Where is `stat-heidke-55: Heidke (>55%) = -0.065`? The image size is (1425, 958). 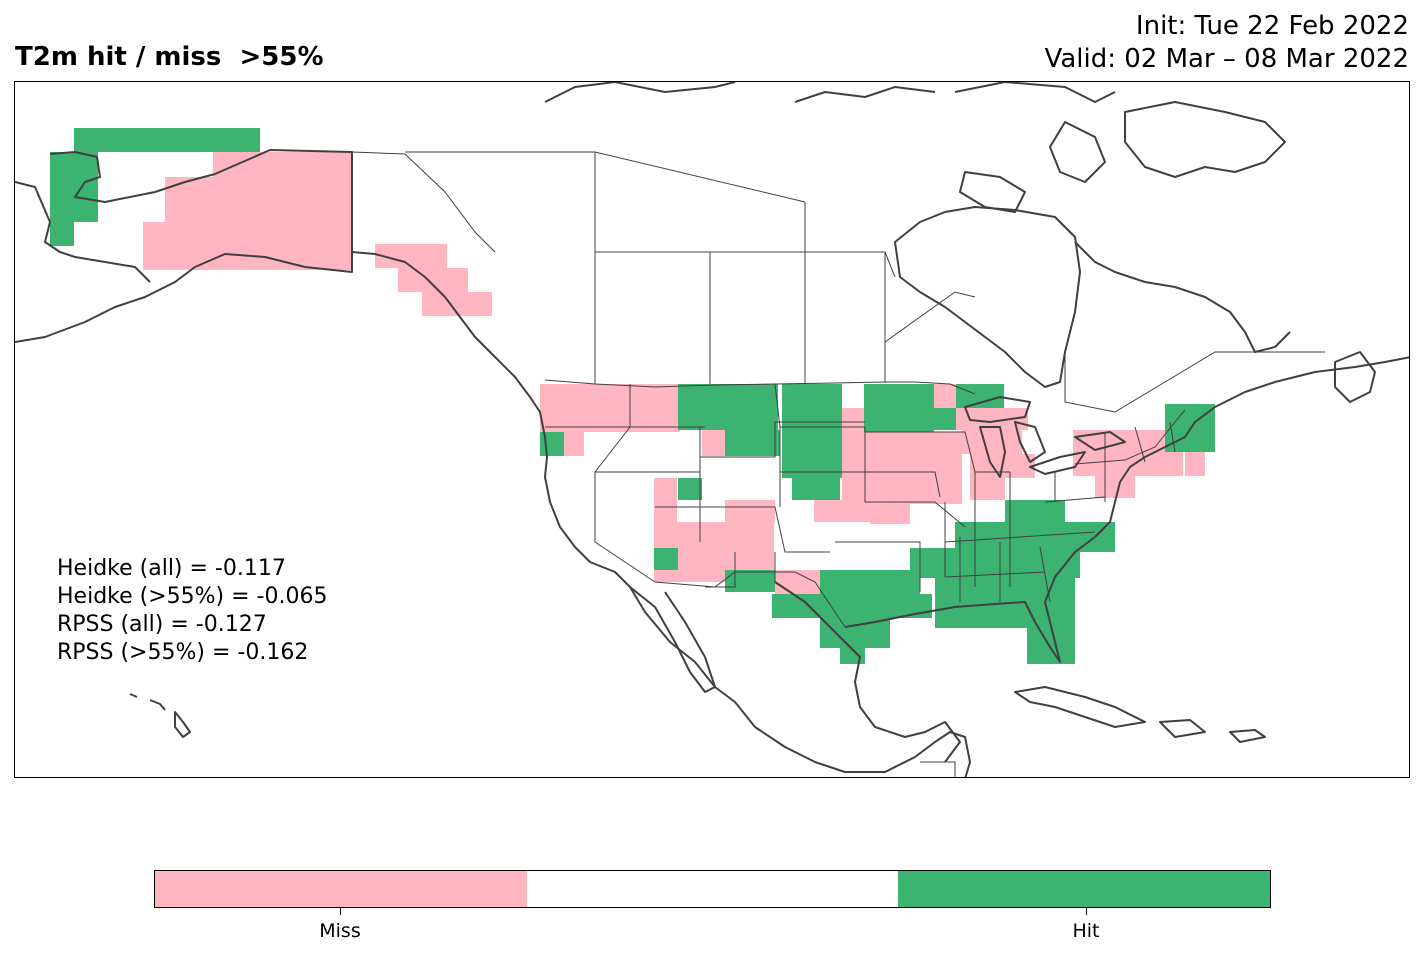 stat-heidke-55: Heidke (>55%) = -0.065 is located at coordinates (192, 596).